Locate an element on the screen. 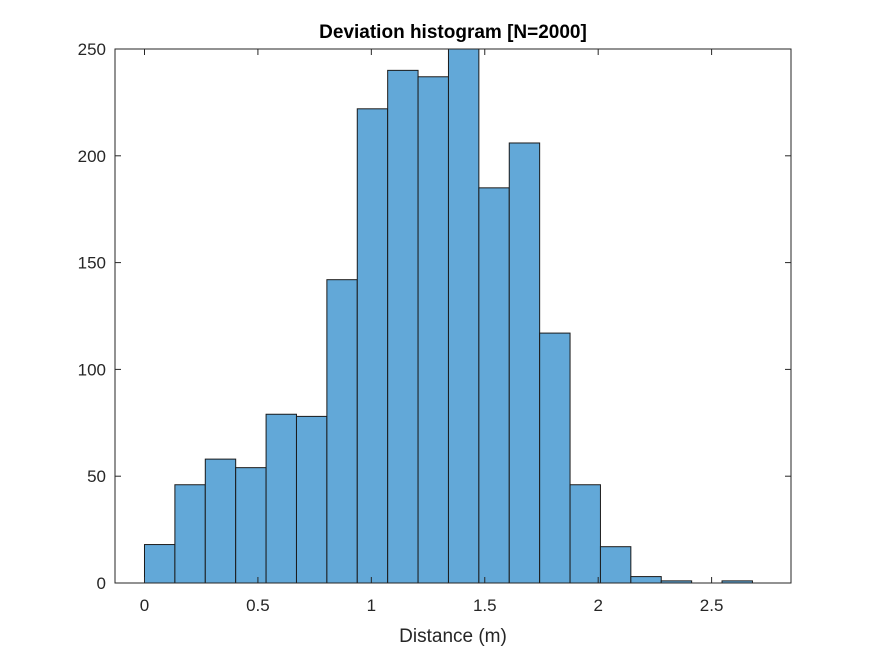 This screenshot has width=875, height=656. y-tick-label: 0 is located at coordinates (101, 583).